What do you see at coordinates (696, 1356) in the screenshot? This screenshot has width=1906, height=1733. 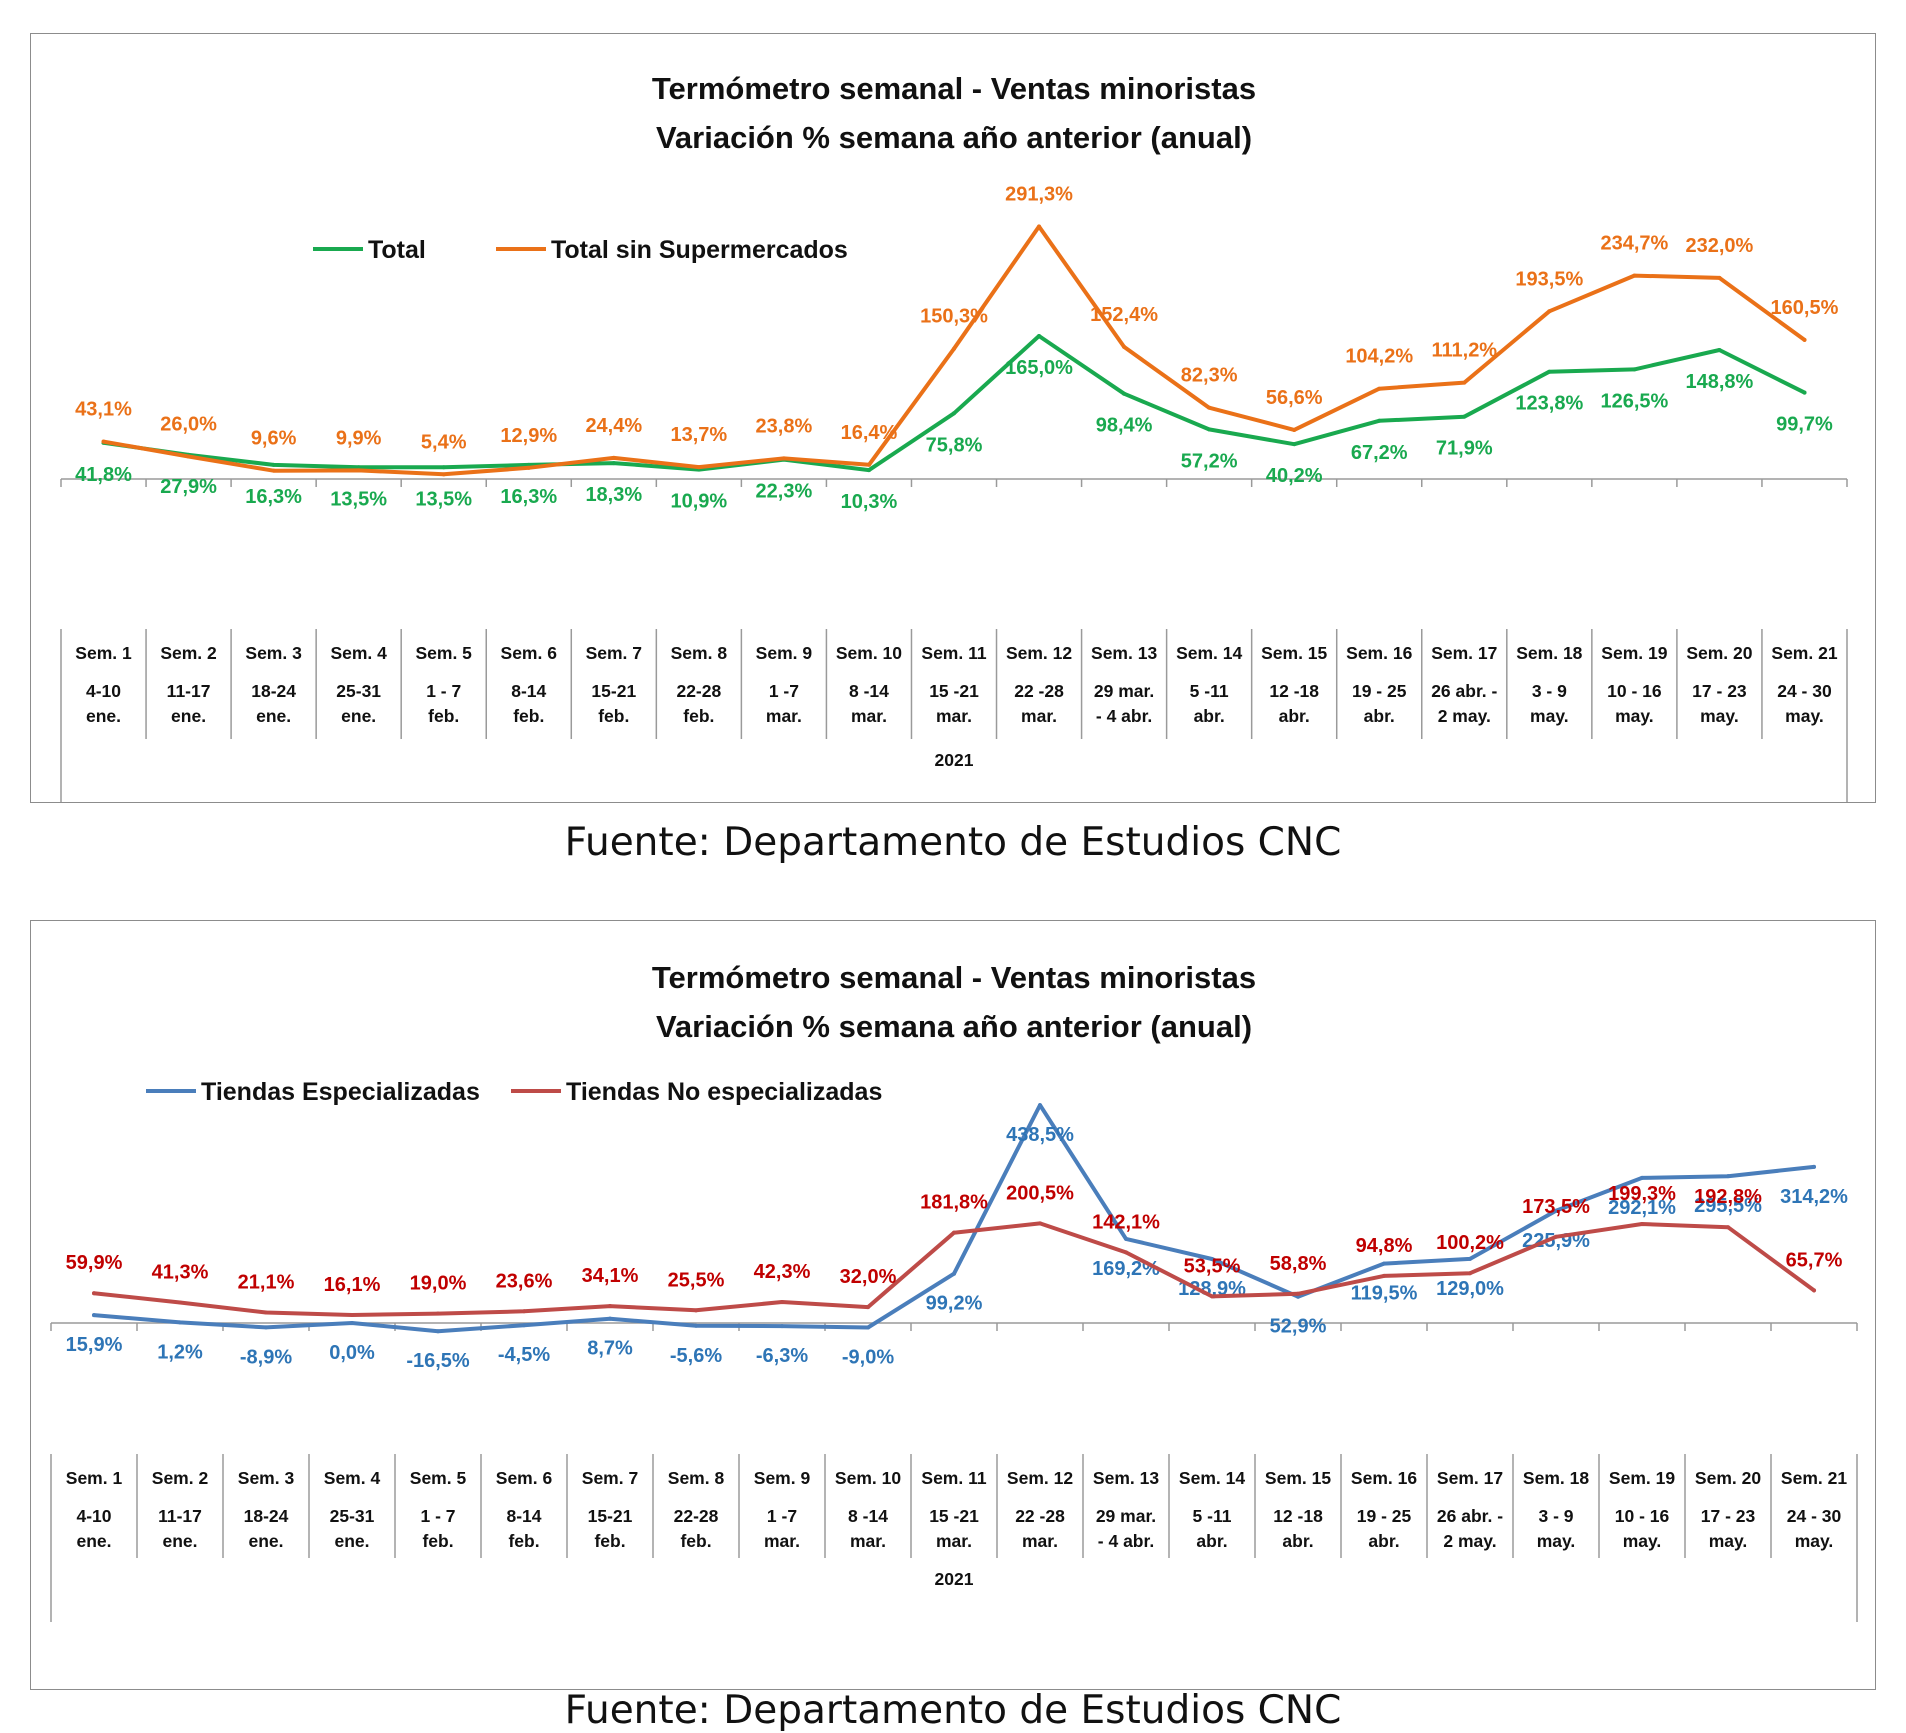 I see `data-label: -5,6%` at bounding box center [696, 1356].